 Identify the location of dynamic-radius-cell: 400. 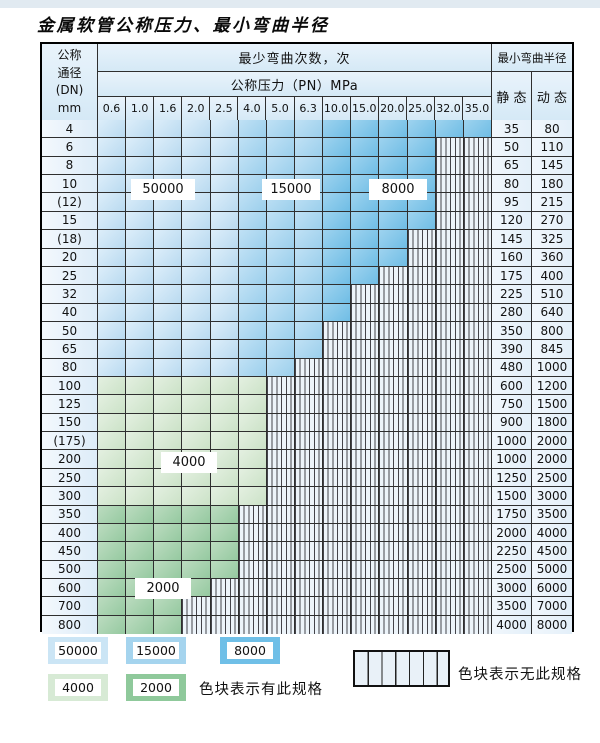
(551, 276).